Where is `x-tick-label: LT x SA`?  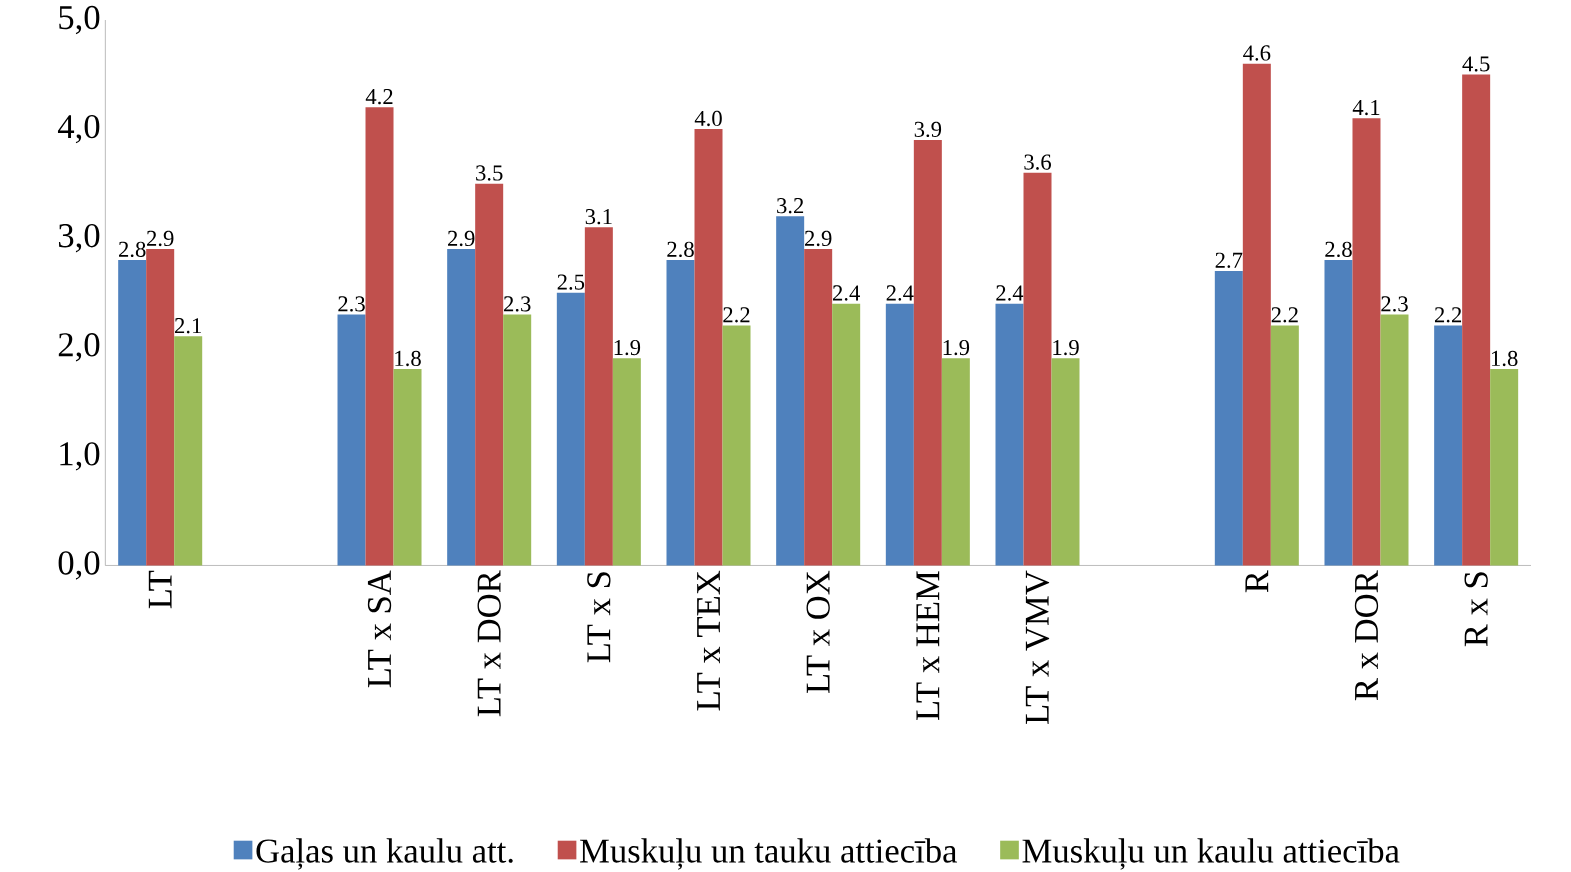 x-tick-label: LT x SA is located at coordinates (379, 629).